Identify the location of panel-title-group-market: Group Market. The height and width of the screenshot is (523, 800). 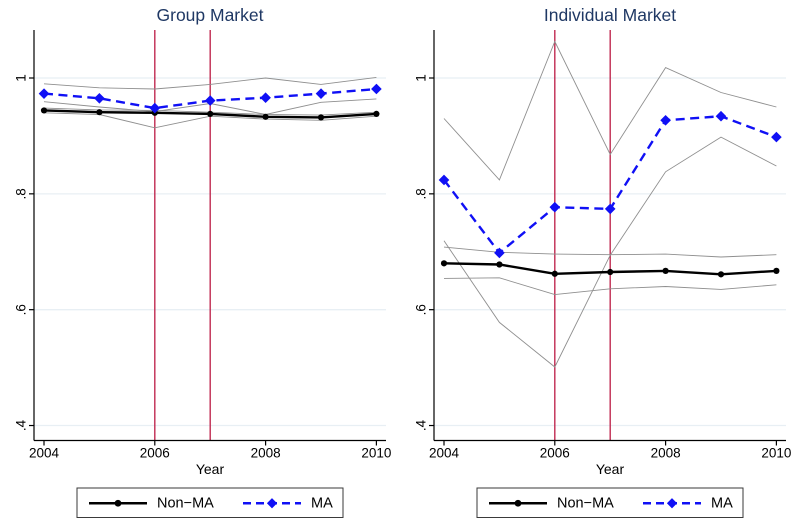
(210, 15).